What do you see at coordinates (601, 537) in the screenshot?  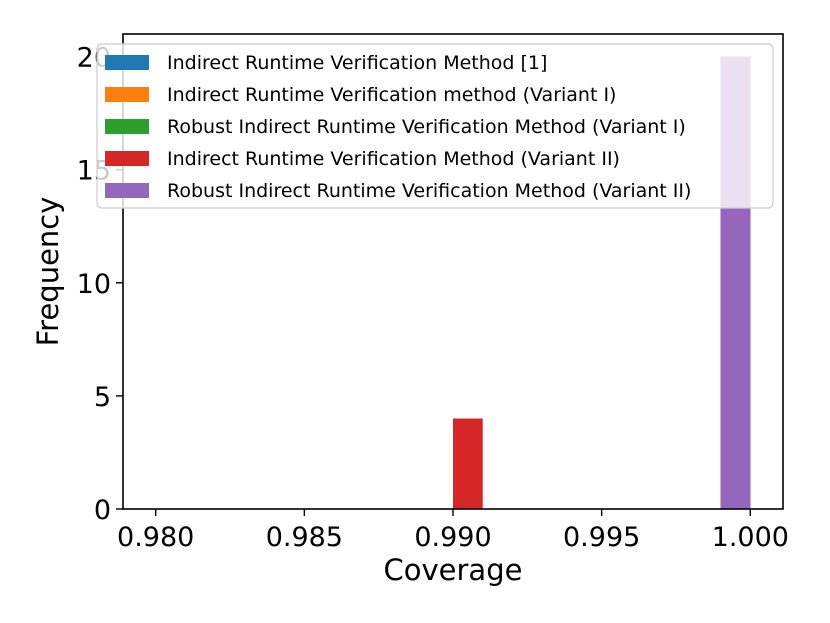 I see `x-tick-label: 0.995` at bounding box center [601, 537].